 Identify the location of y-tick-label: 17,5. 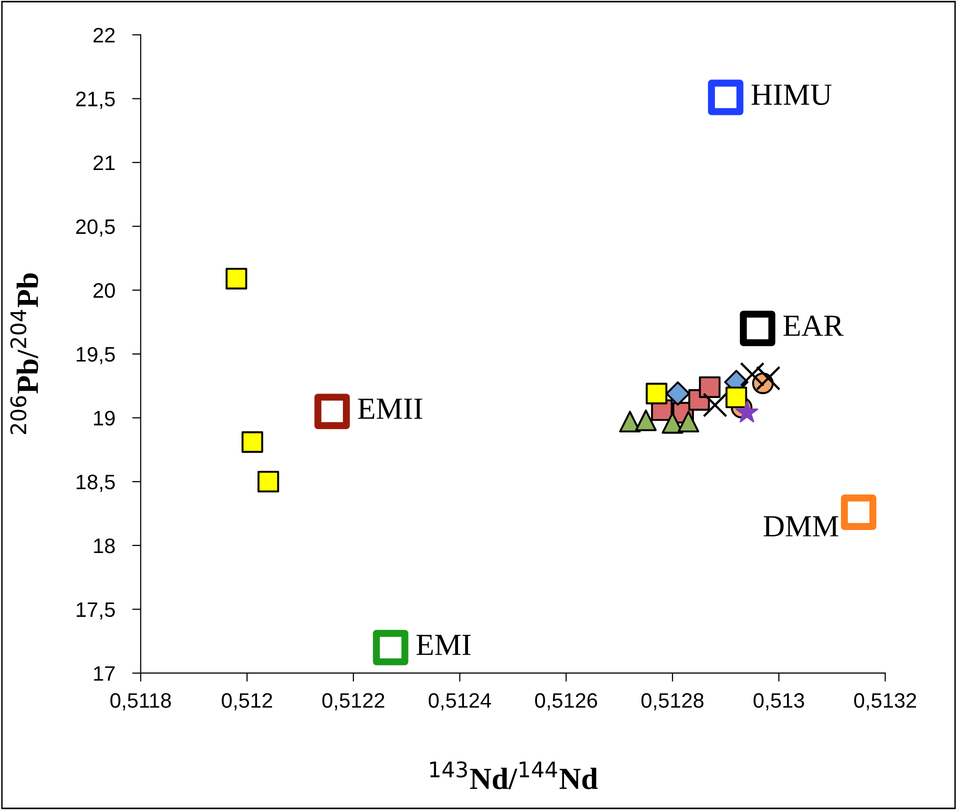
(95, 611).